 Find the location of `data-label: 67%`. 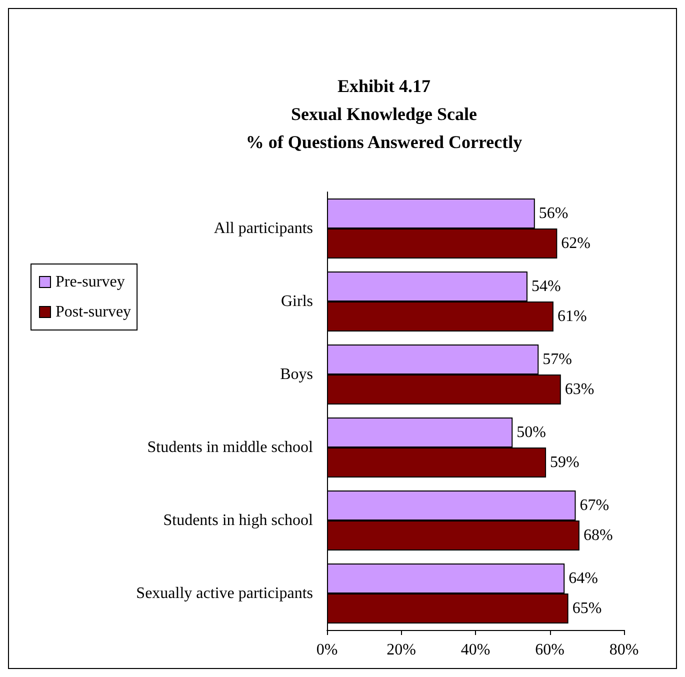

data-label: 67% is located at coordinates (595, 505).